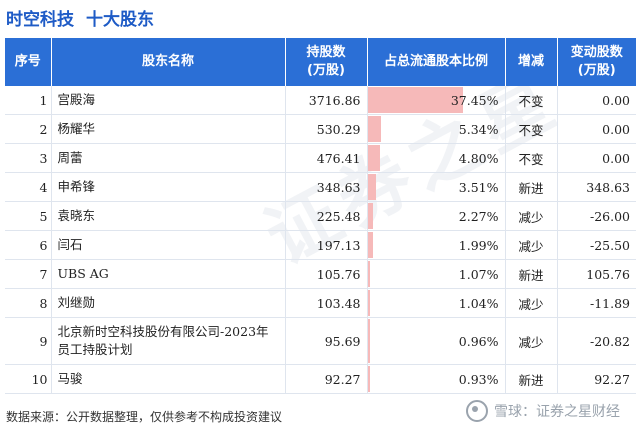 The width and height of the screenshot is (640, 430). Describe the element at coordinates (326, 379) in the screenshot. I see `row-shares: 92.27` at that location.